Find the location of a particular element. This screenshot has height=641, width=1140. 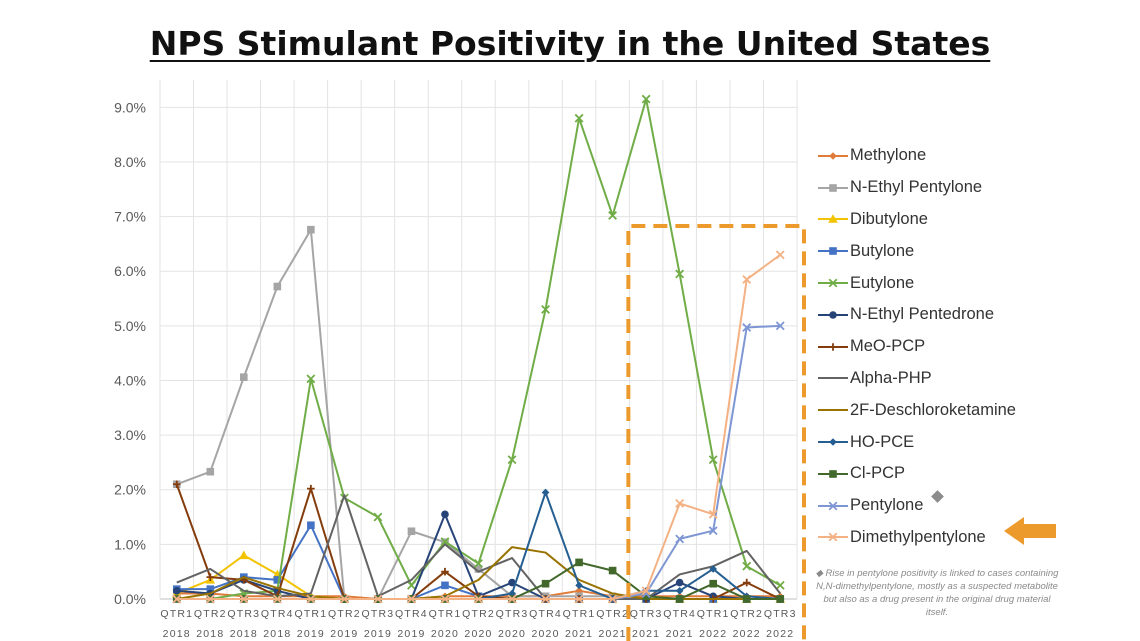

legend-item: Pentylone is located at coordinates (917, 506).